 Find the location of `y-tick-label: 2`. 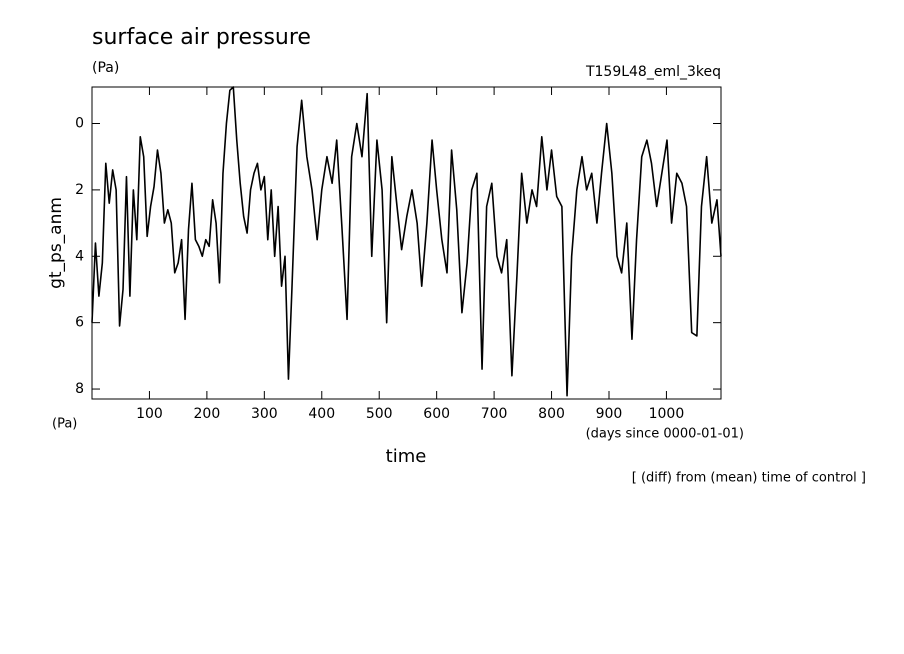

y-tick-label: 2 is located at coordinates (79, 190).